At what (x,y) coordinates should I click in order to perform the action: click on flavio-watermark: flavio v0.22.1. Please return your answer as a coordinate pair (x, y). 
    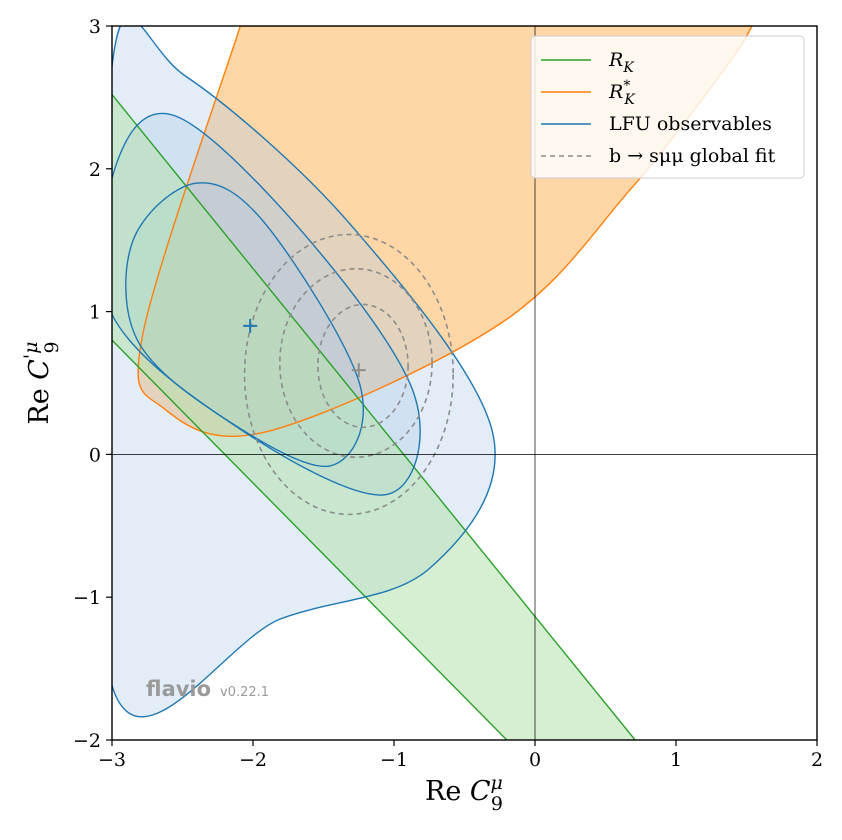
    Looking at the image, I should click on (207, 689).